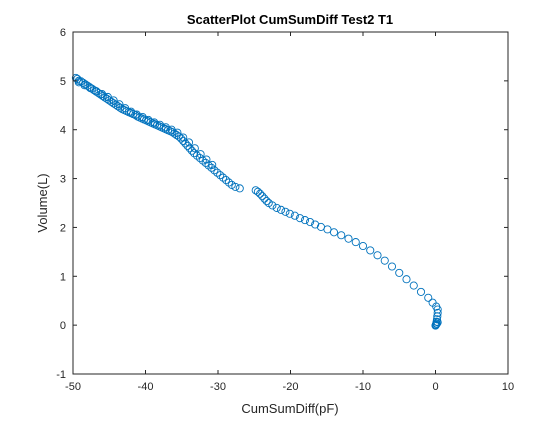 Image resolution: width=560 pixels, height=425 pixels. What do you see at coordinates (42, 202) in the screenshot?
I see `y-axis-label: Volume(L)` at bounding box center [42, 202].